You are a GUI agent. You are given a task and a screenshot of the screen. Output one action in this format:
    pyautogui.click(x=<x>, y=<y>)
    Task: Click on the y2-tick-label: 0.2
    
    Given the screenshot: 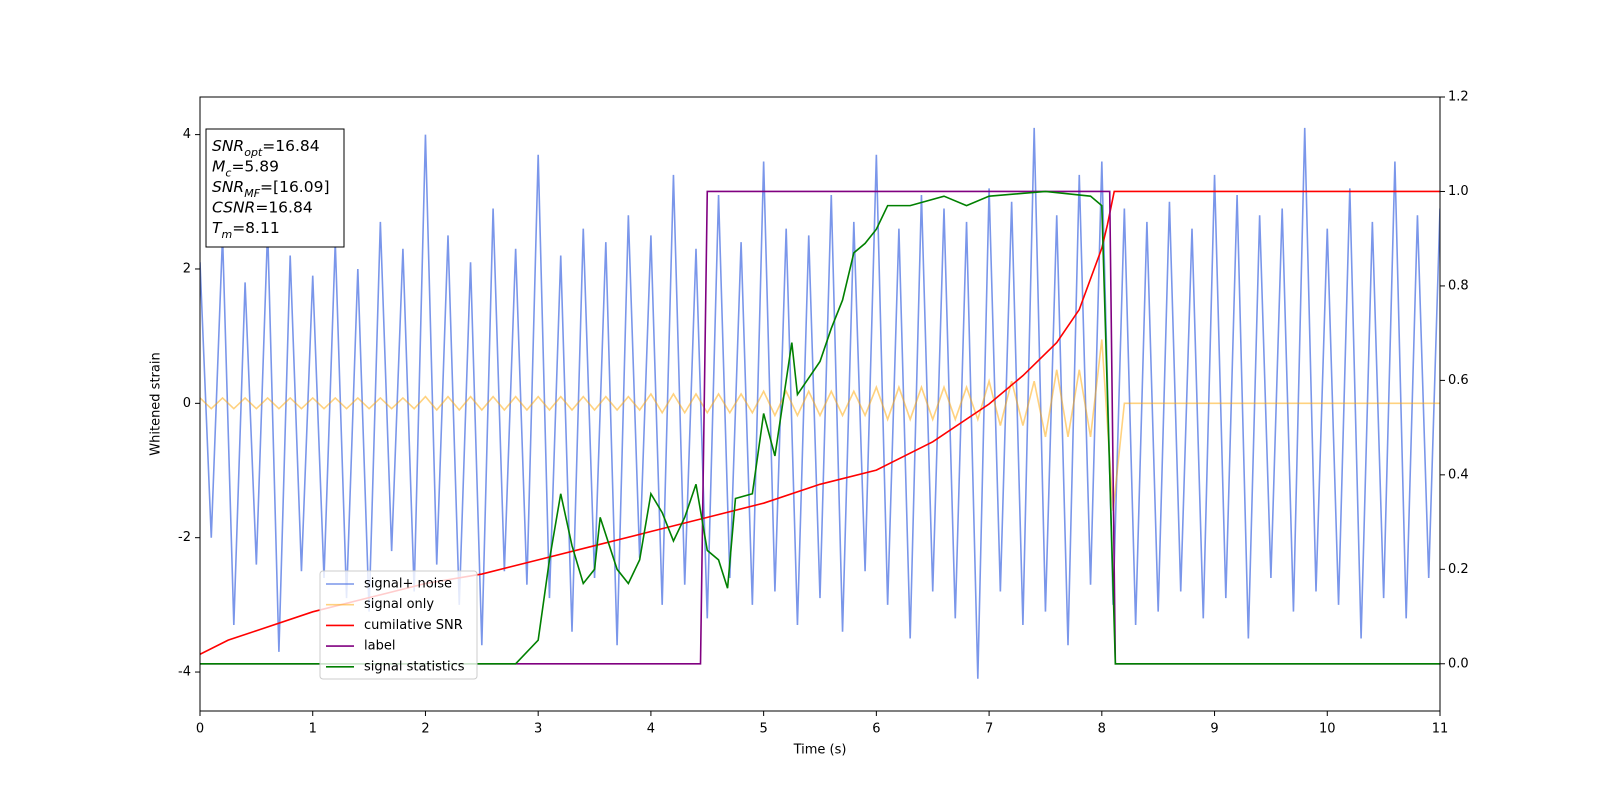 What is the action you would take?
    pyautogui.click(x=1458, y=569)
    